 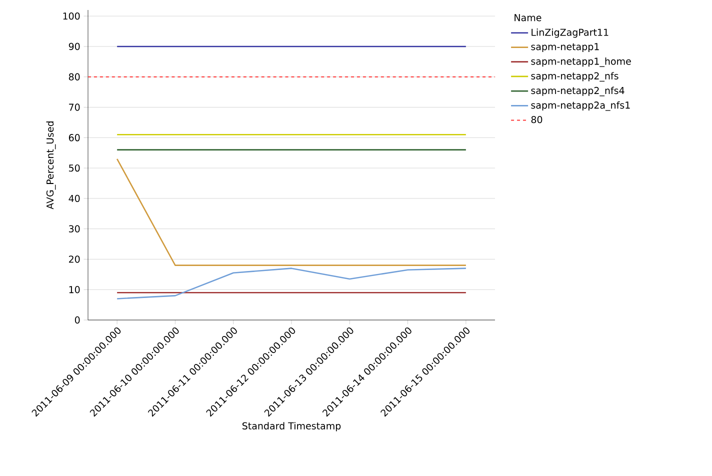 I want to click on legend-label: sapm-netapp2_nfs4, so click(x=577, y=91).